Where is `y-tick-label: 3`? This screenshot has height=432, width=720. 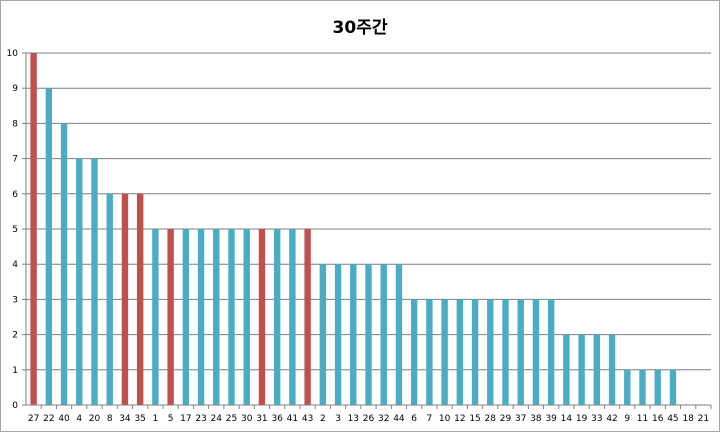 y-tick-label: 3 is located at coordinates (15, 300).